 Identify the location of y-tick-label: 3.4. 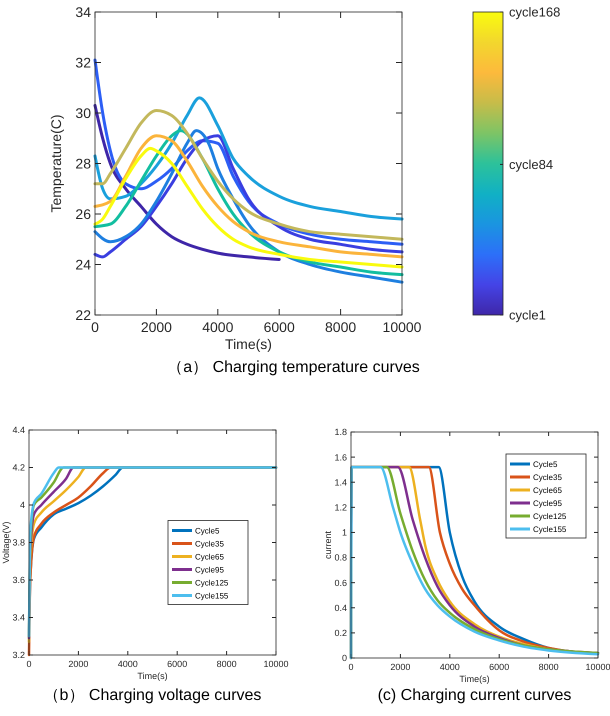
(18, 617).